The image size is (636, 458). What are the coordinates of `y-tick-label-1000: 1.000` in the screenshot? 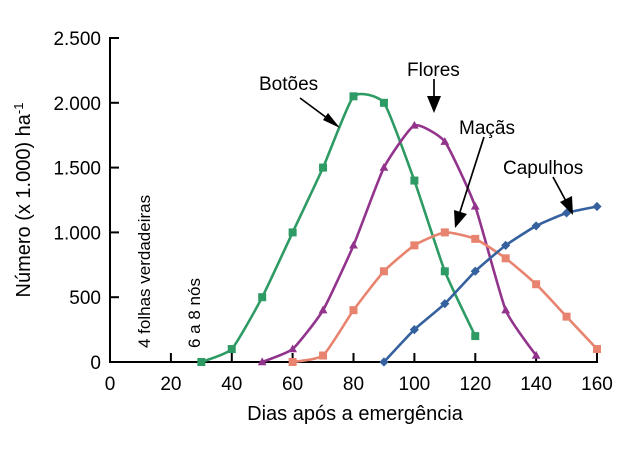 It's located at (77, 233).